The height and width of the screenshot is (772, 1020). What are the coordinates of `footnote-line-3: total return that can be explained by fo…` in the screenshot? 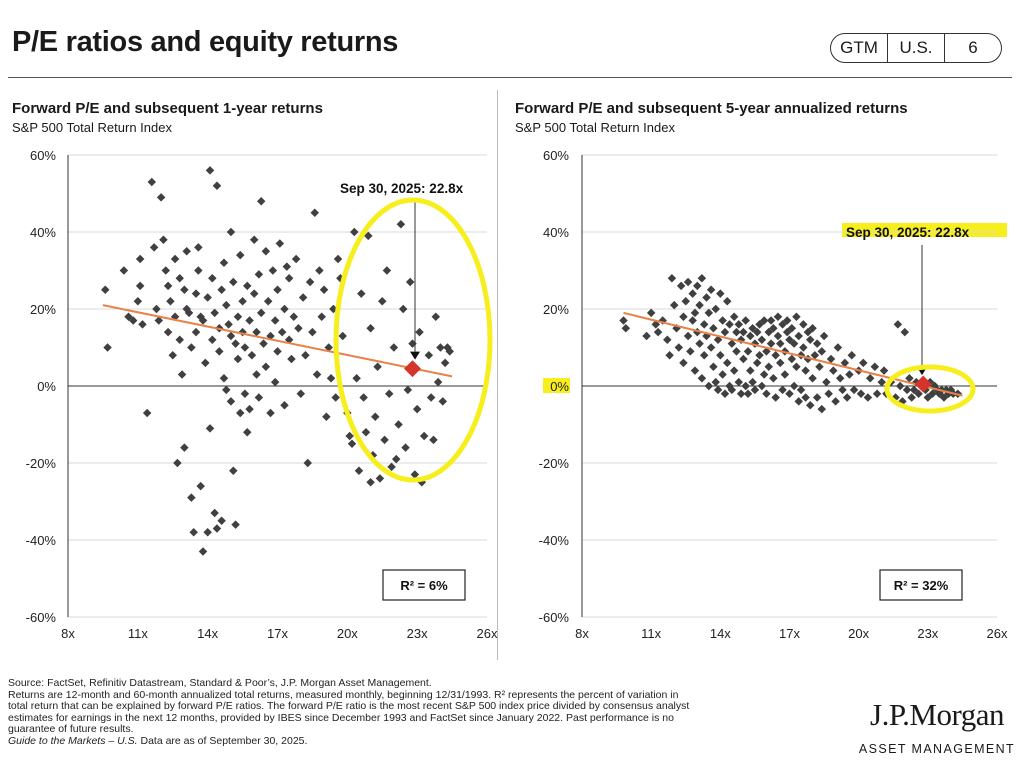 It's located at (349, 706).